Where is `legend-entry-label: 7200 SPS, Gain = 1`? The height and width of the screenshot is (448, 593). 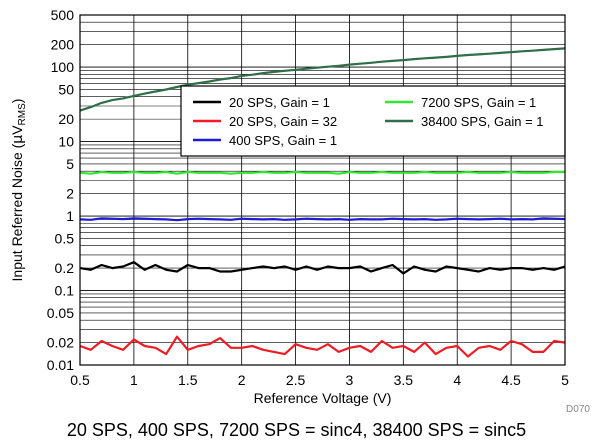
legend-entry-label: 7200 SPS, Gain = 1 is located at coordinates (478, 102).